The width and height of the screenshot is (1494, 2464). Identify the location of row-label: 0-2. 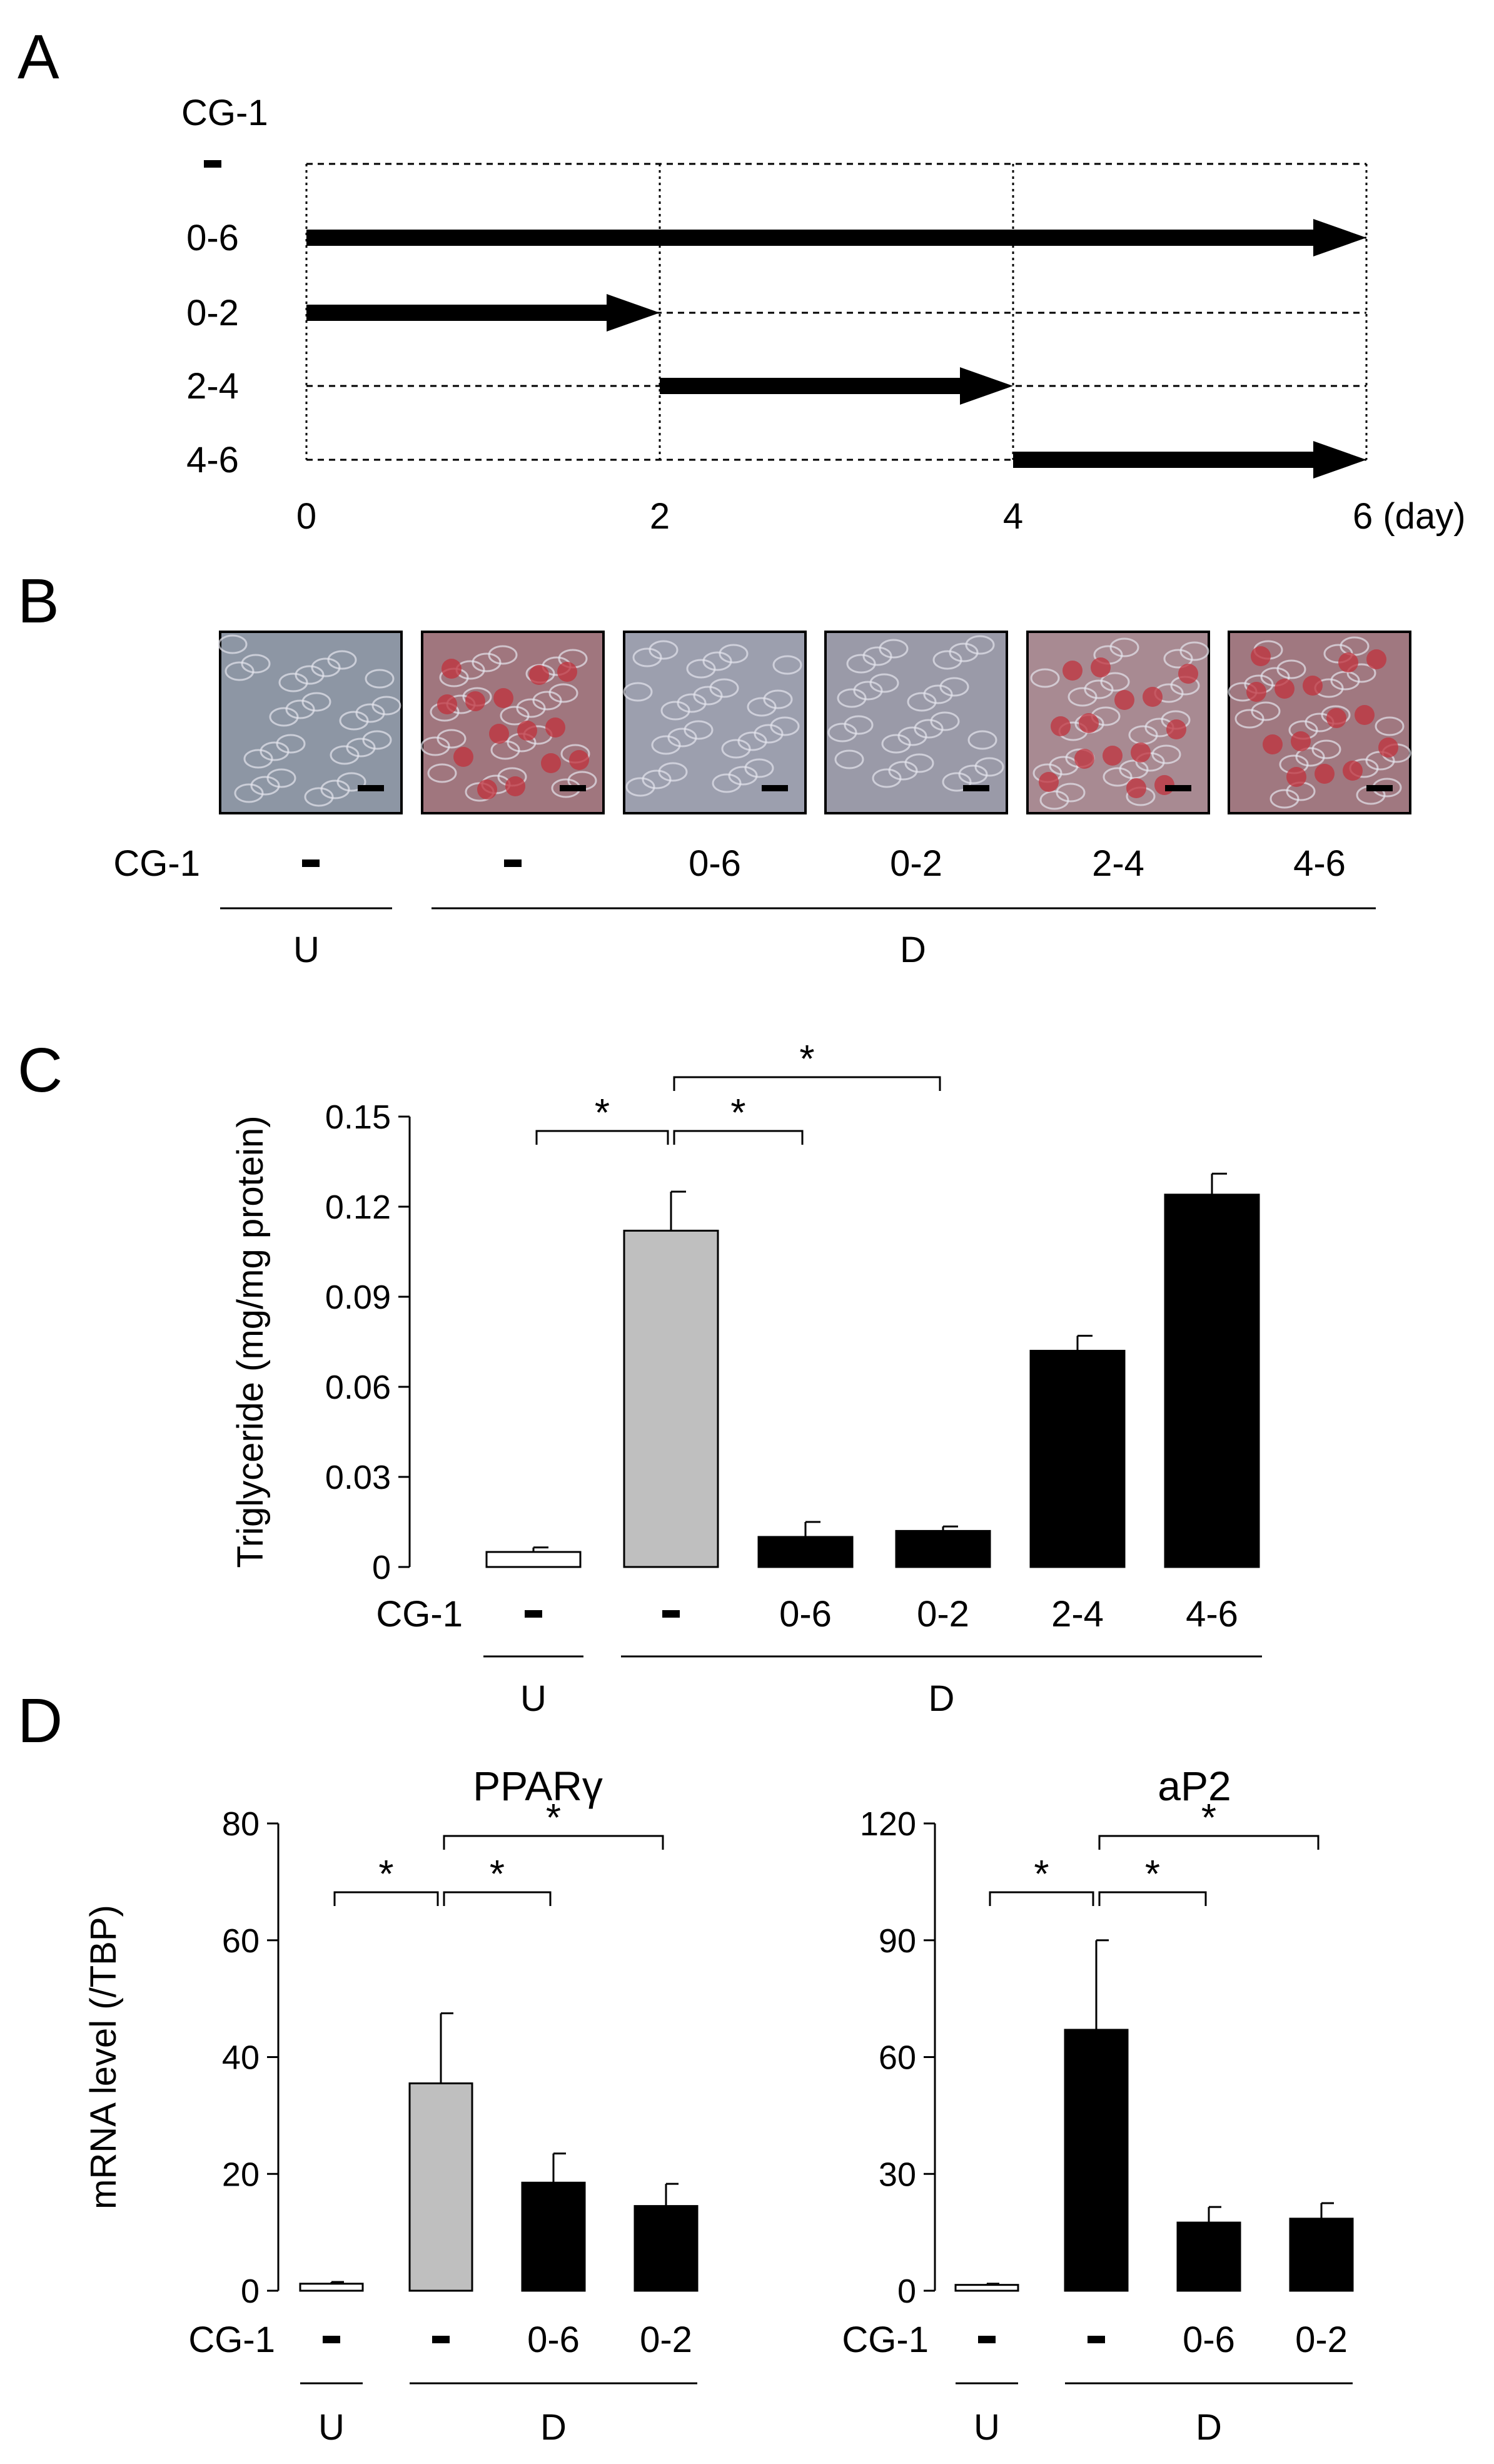
(212, 313).